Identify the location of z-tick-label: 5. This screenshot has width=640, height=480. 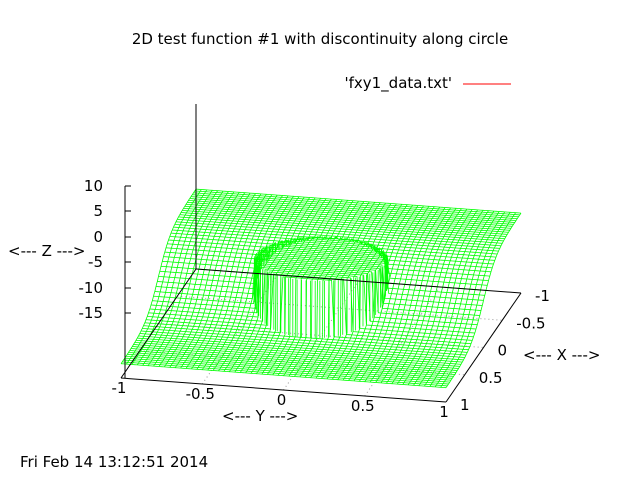
(98, 211).